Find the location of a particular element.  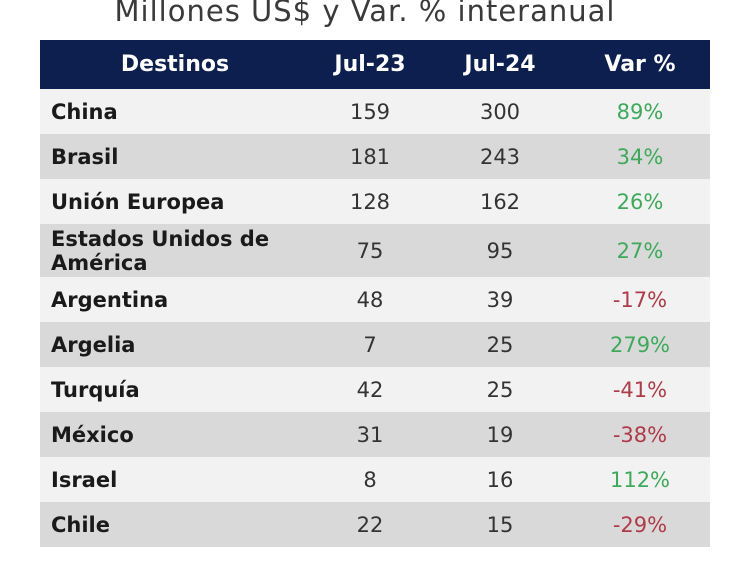

cell-jul-23: 128 is located at coordinates (370, 201).